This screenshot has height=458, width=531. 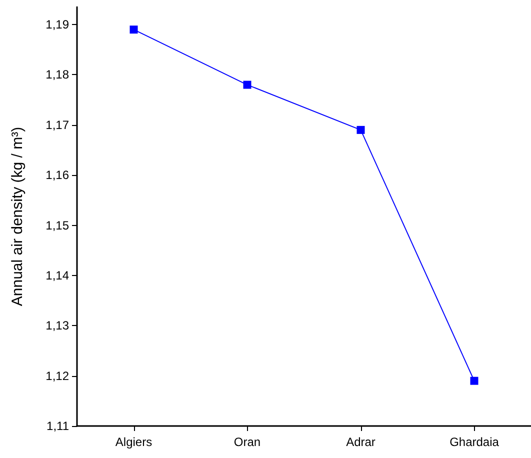 What do you see at coordinates (247, 442) in the screenshot?
I see `x-tick-label: Oran` at bounding box center [247, 442].